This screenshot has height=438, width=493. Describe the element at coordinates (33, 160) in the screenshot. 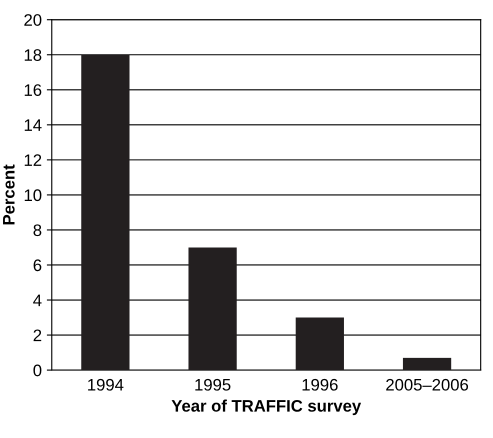

I see `y-tick-label: 12` at that location.